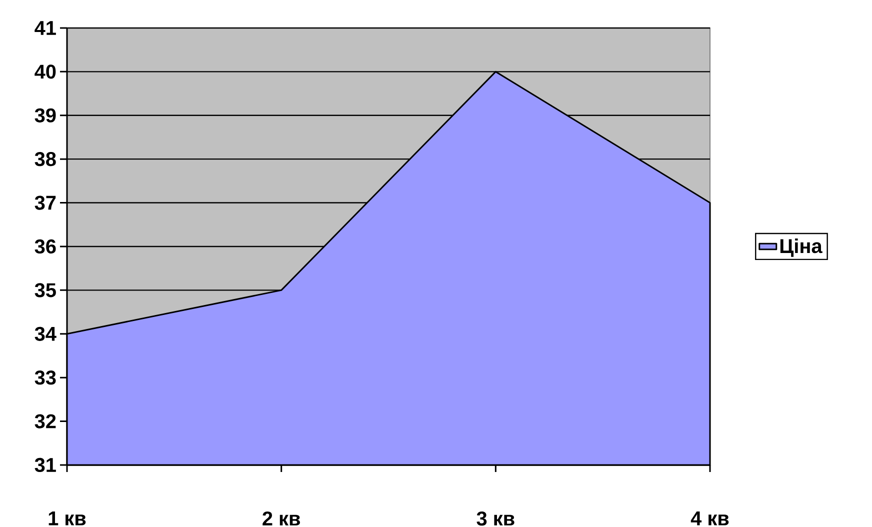 The image size is (872, 527). What do you see at coordinates (45, 159) in the screenshot?
I see `y-tick-label: 38` at bounding box center [45, 159].